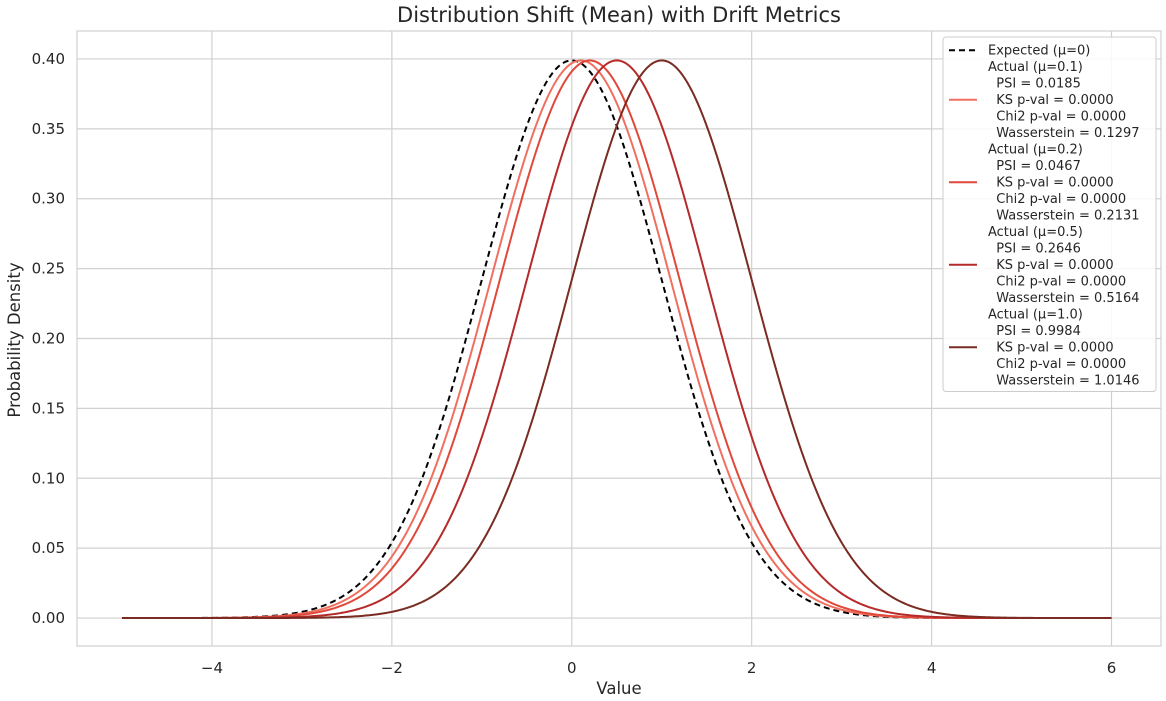 The image size is (1166, 701). I want to click on legend-entry-text: Wasserstein = 0.1297, so click(1064, 133).